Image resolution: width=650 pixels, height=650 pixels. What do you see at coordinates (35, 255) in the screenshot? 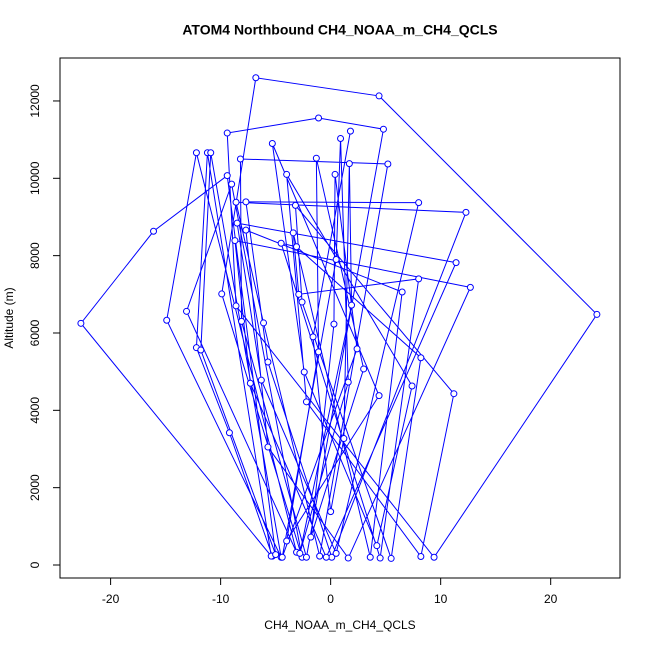
I see `y-tick-label: 8000` at bounding box center [35, 255].